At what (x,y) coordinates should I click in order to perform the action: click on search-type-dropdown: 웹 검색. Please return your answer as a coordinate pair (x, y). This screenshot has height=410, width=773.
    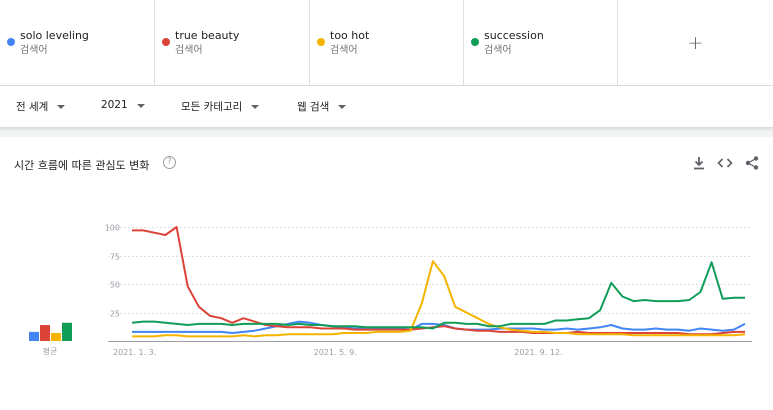
    Looking at the image, I should click on (322, 106).